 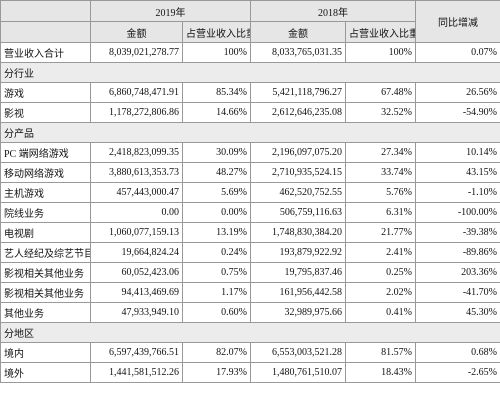 What do you see at coordinates (45, 152) in the screenshot?
I see `row-label: PC 端网络游戏` at bounding box center [45, 152].